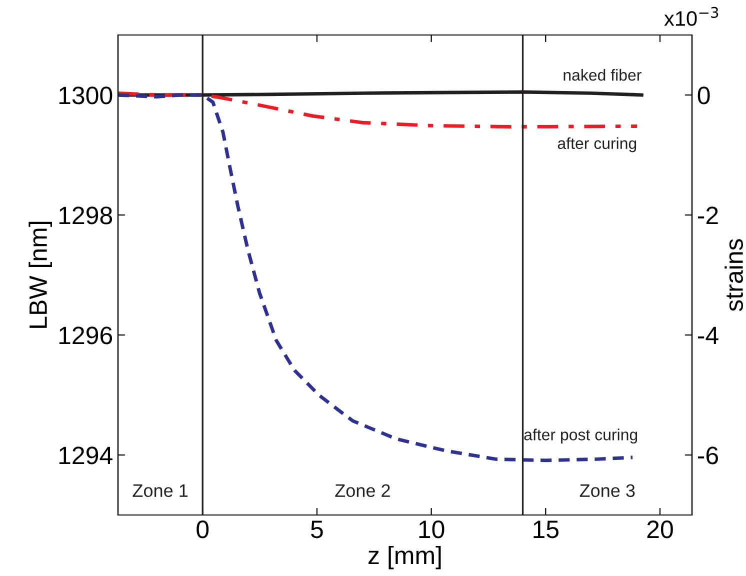  What do you see at coordinates (362, 491) in the screenshot?
I see `annotation: Zone 2` at bounding box center [362, 491].